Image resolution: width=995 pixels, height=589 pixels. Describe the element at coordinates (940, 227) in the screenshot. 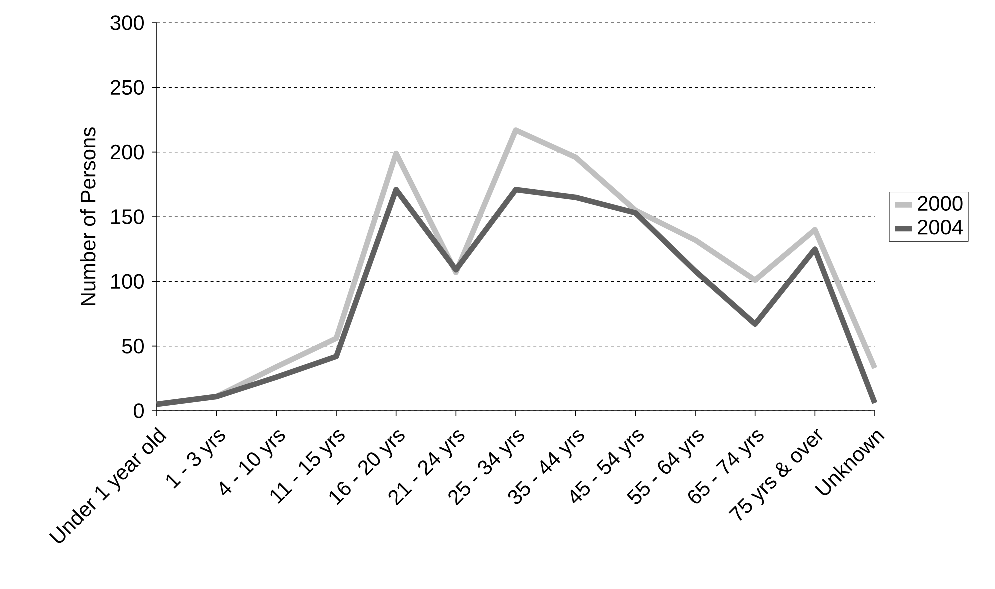

I see `legend-label: 2004` at that location.